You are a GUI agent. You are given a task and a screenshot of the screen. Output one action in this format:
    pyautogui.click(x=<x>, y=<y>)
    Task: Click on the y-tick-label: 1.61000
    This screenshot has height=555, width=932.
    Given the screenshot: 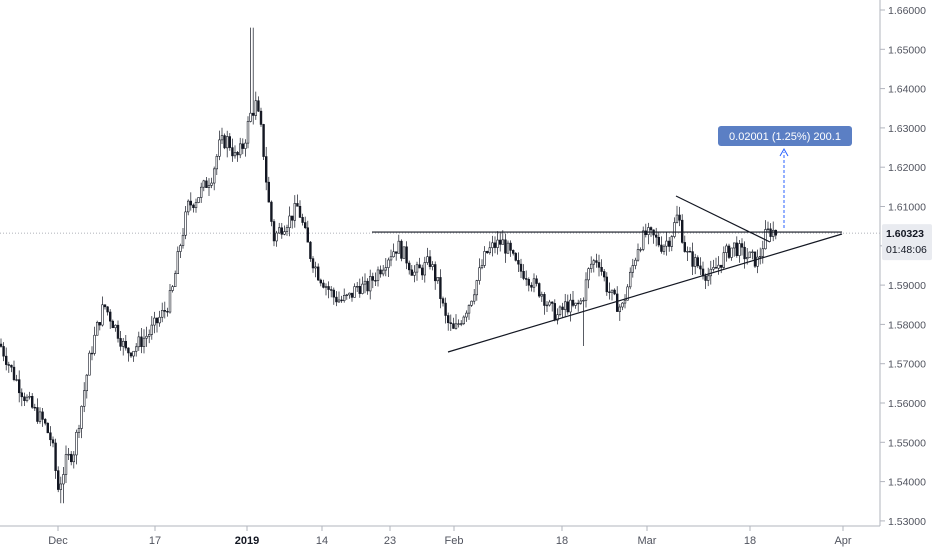 What is the action you would take?
    pyautogui.click(x=907, y=208)
    